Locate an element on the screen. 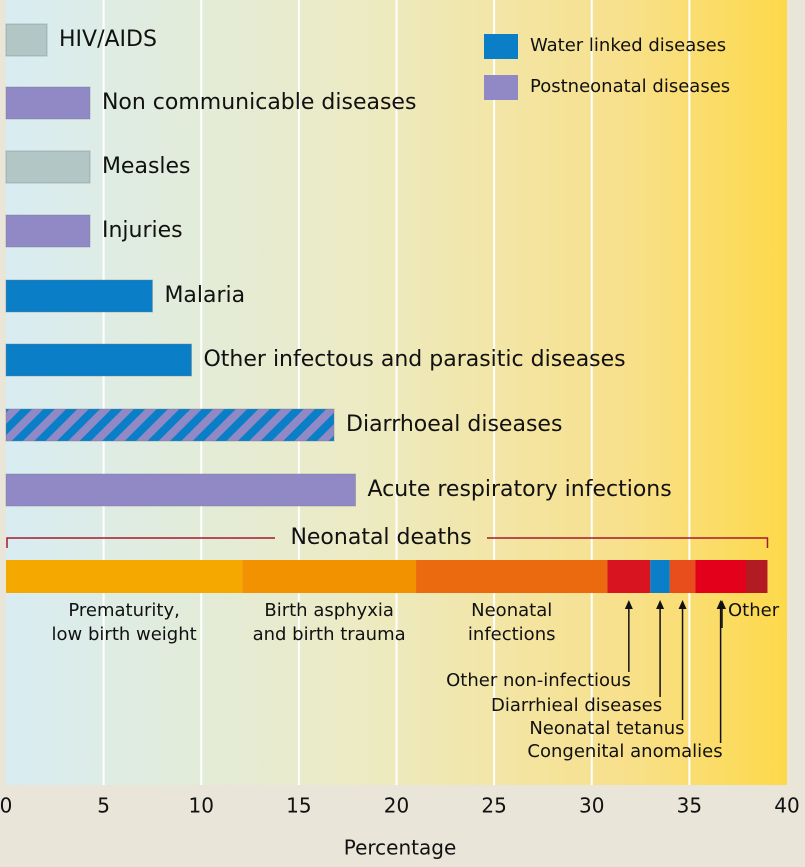 This screenshot has width=805, height=867. segment-label: and birth trauma is located at coordinates (329, 634).